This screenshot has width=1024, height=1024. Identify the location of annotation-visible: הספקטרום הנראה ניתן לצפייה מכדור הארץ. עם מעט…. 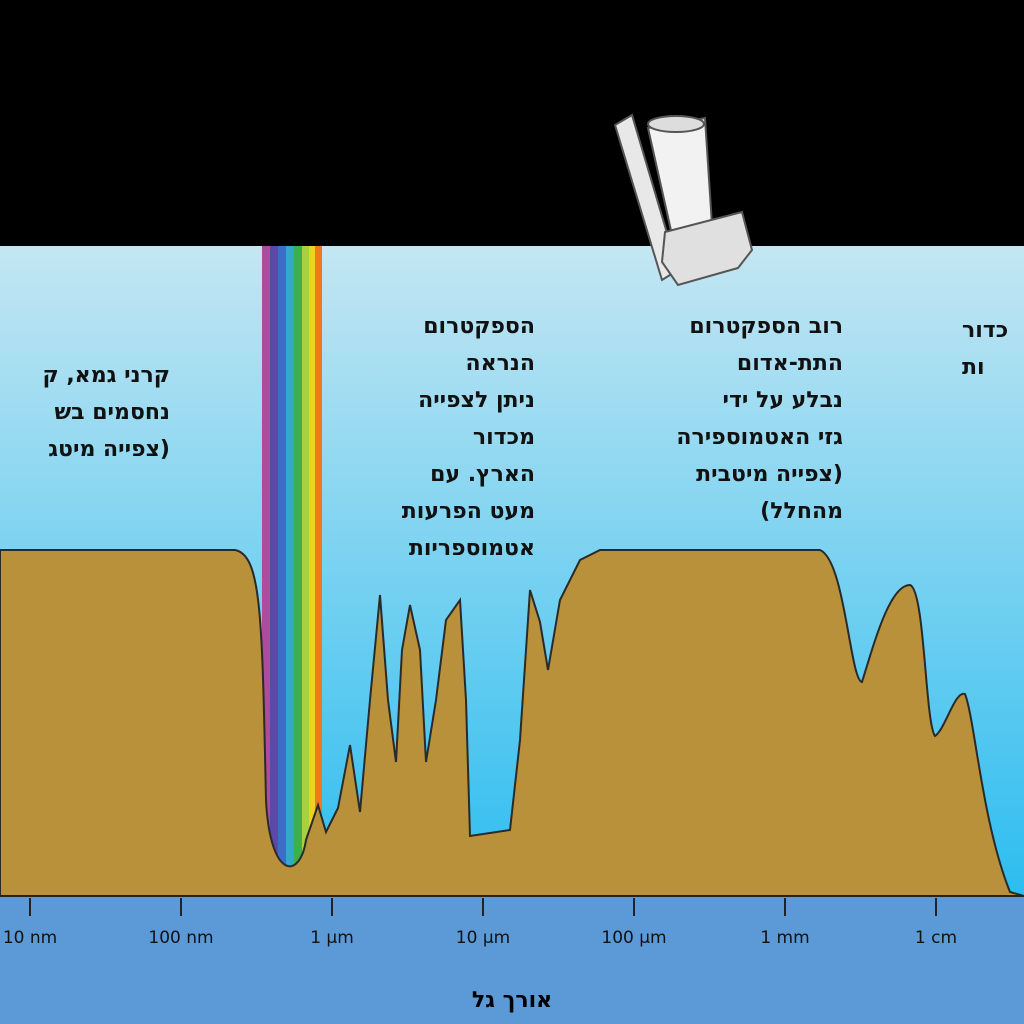
(417, 437).